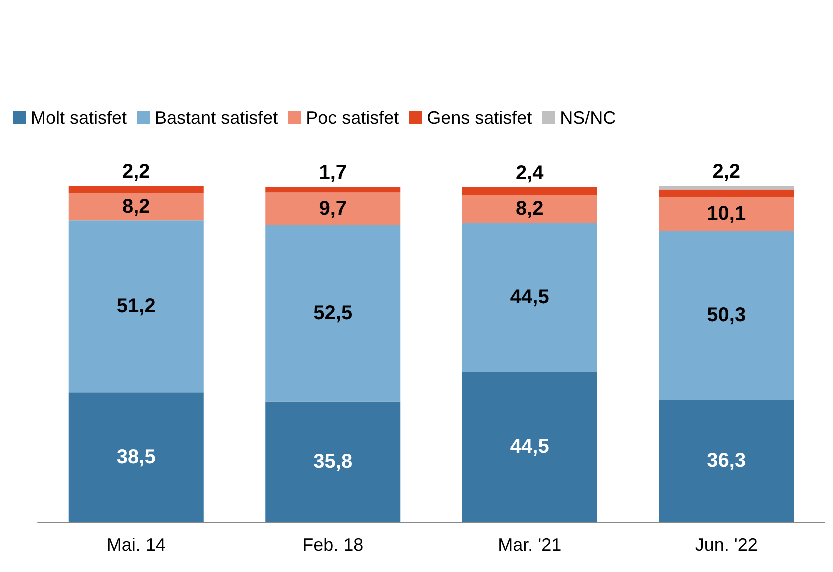 This screenshot has width=833, height=572. What do you see at coordinates (79, 118) in the screenshot?
I see `legend-label: Molt satisfet` at bounding box center [79, 118].